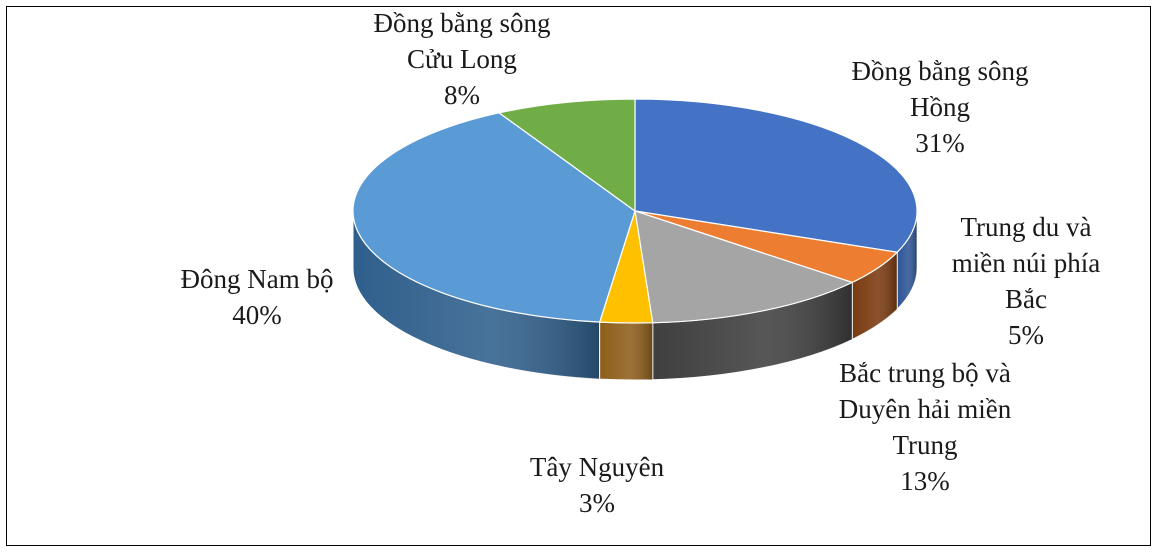 This screenshot has width=1159, height=554. I want to click on data-label-value-4: 40%, so click(257, 315).